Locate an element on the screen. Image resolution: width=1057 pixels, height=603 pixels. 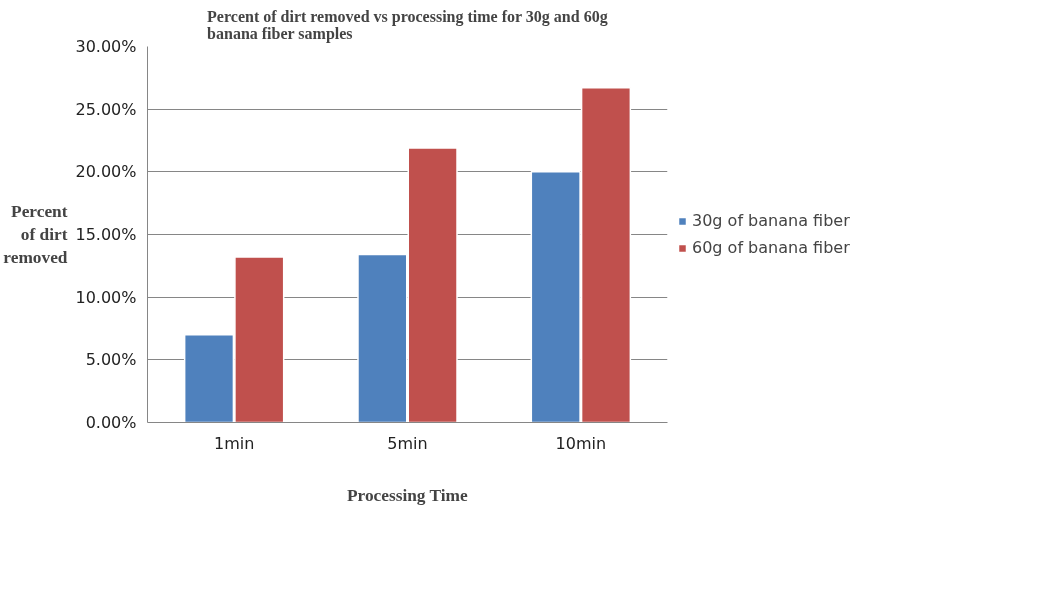
y-tick-label: 0.00% is located at coordinates (111, 422).